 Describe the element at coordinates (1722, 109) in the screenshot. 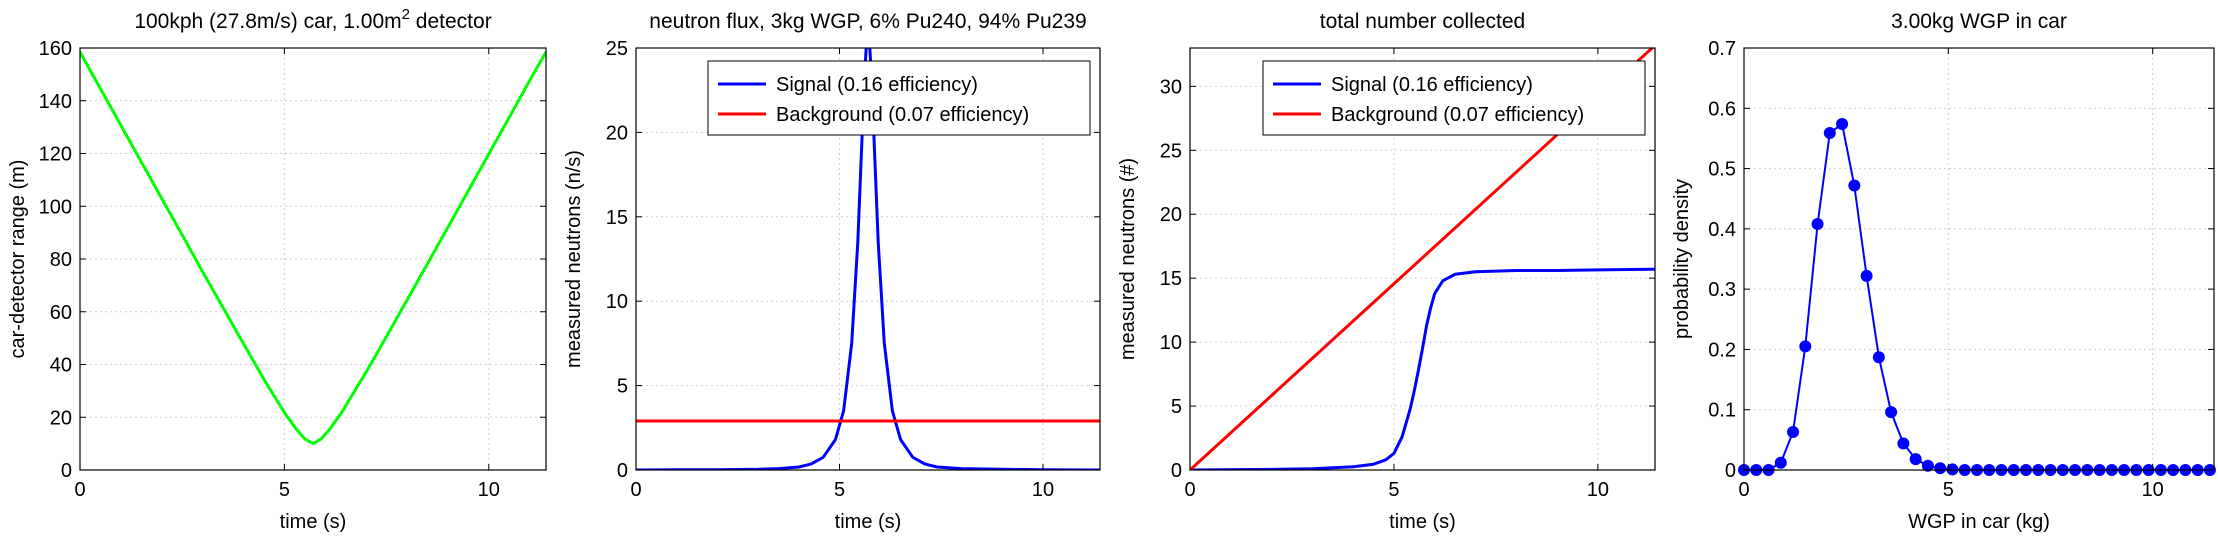

I see `y-tick-label: 0.6` at that location.